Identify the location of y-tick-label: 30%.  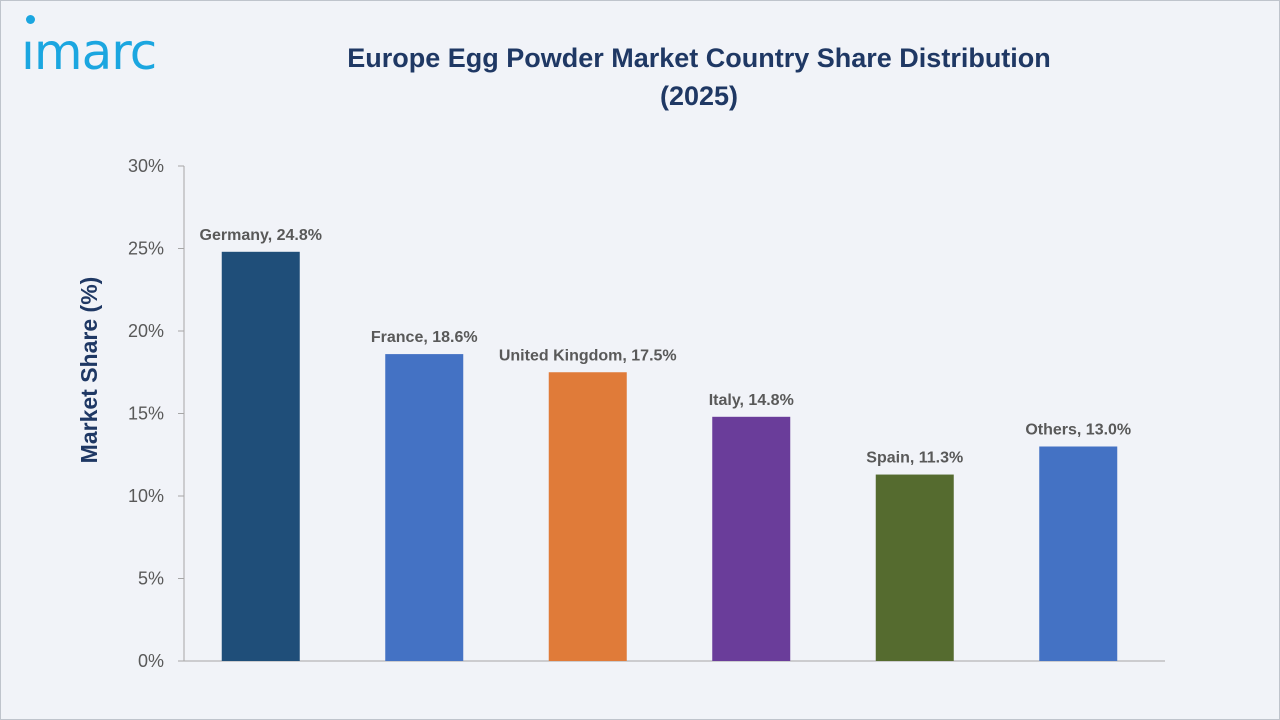
(146, 166).